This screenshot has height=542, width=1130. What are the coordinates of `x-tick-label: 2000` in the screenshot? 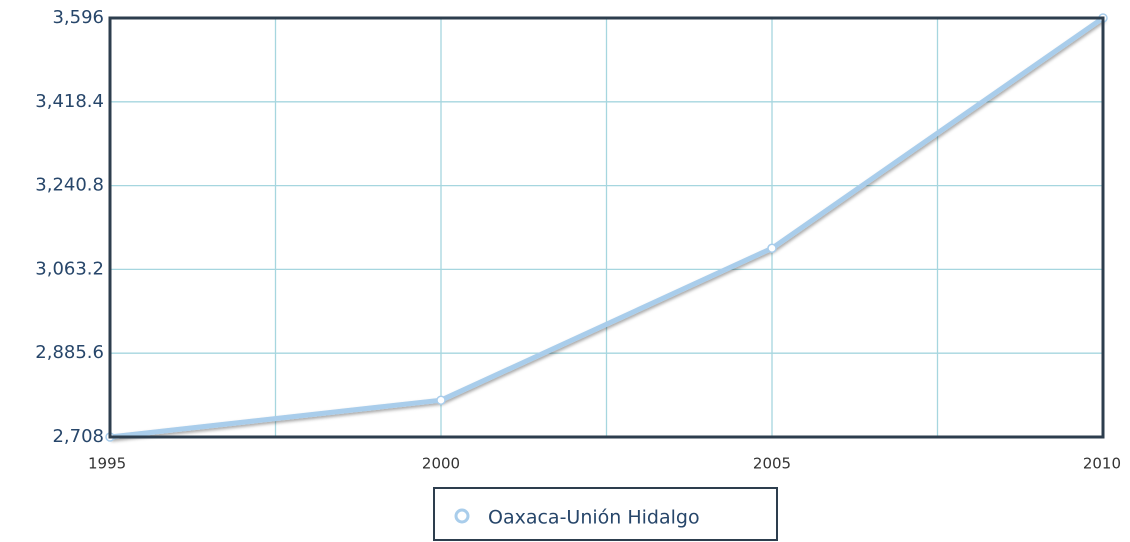 It's located at (441, 464).